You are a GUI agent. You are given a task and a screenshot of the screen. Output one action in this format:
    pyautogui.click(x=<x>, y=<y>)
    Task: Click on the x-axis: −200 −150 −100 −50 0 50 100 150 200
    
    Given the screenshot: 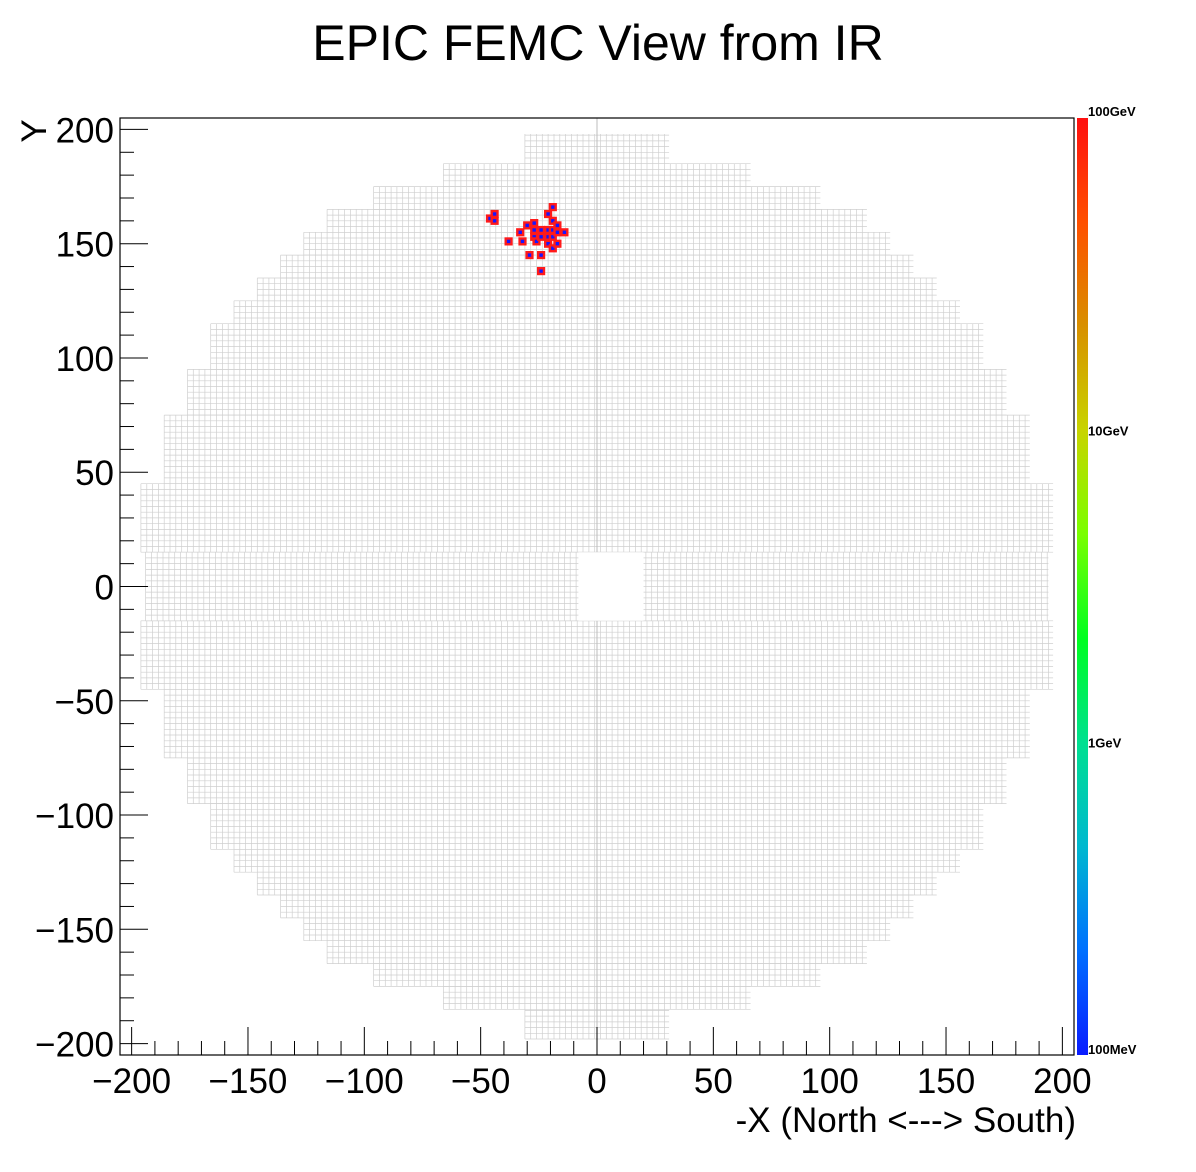 What is the action you would take?
    pyautogui.click(x=592, y=1064)
    